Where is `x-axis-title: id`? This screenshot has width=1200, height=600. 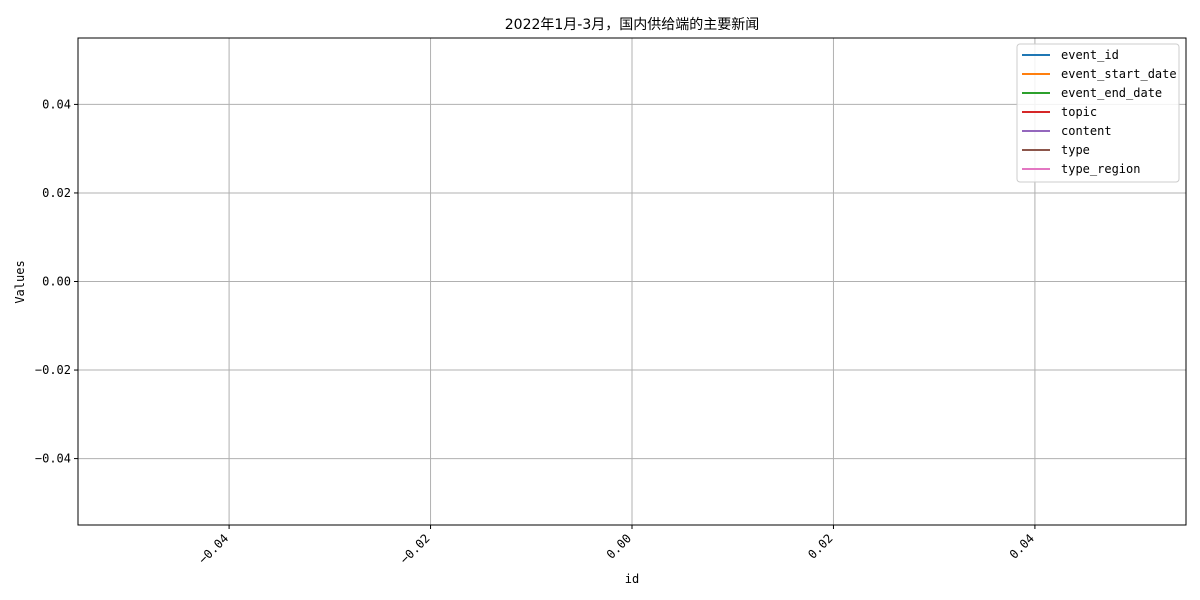 x-axis-title: id is located at coordinates (632, 579).